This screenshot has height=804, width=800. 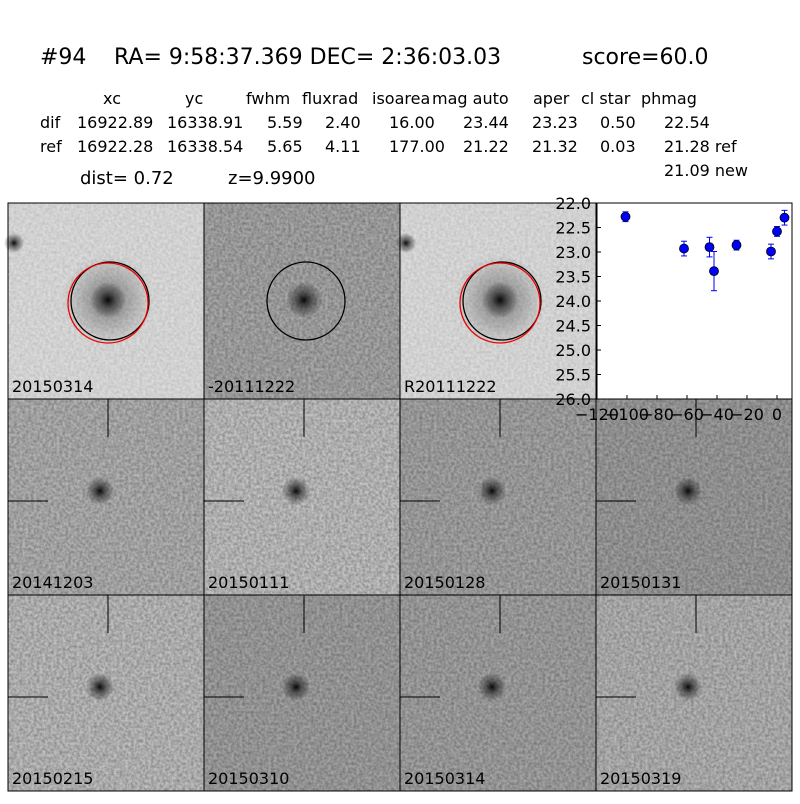 What do you see at coordinates (205, 122) in the screenshot?
I see `table-cell: 16338.91` at bounding box center [205, 122].